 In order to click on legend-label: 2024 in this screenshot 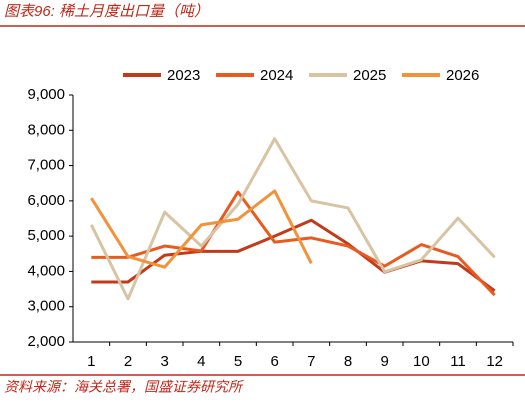, I will do `click(276, 75)`.